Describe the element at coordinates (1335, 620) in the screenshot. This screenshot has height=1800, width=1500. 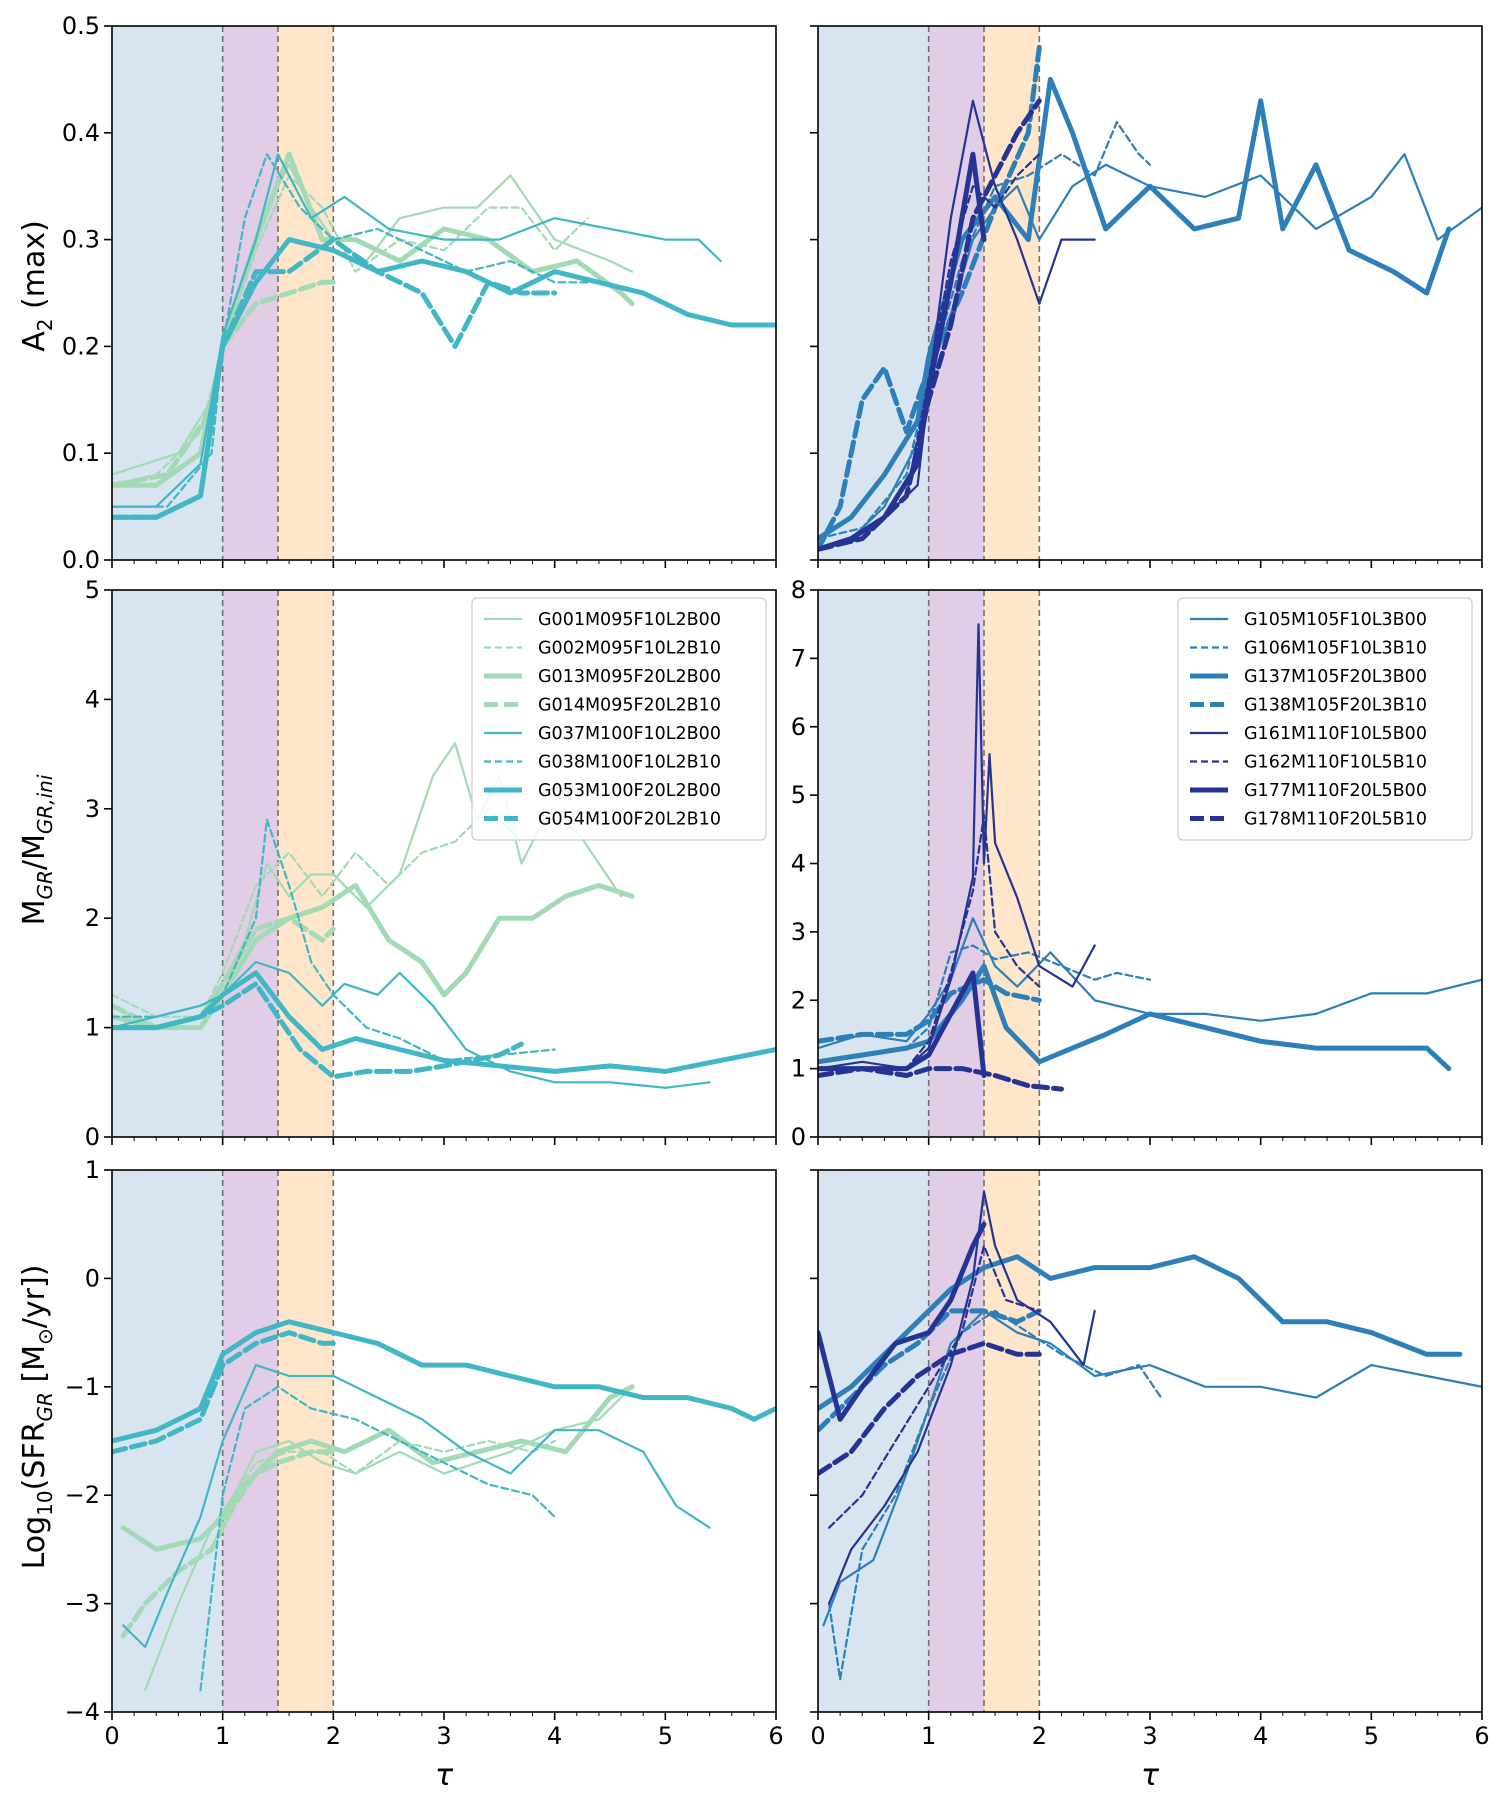
I see `legend-label: G105M105F10L3B00` at that location.